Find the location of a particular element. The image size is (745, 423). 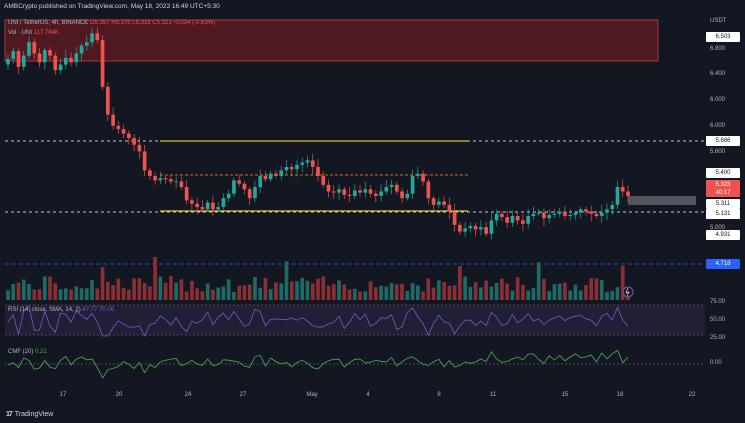

x-axis-label: 18 is located at coordinates (620, 395).